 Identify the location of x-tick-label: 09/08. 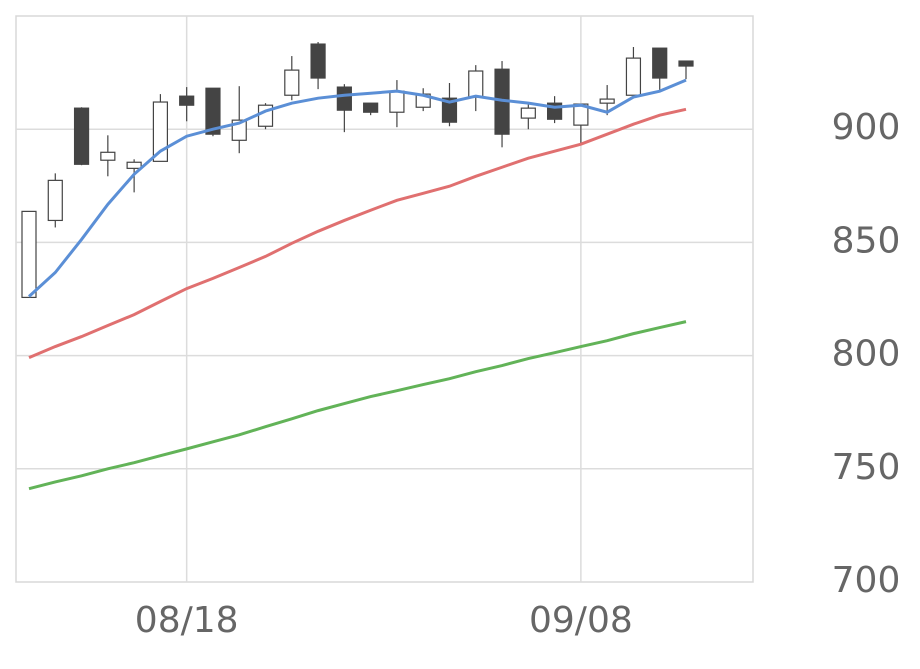
(581, 620).